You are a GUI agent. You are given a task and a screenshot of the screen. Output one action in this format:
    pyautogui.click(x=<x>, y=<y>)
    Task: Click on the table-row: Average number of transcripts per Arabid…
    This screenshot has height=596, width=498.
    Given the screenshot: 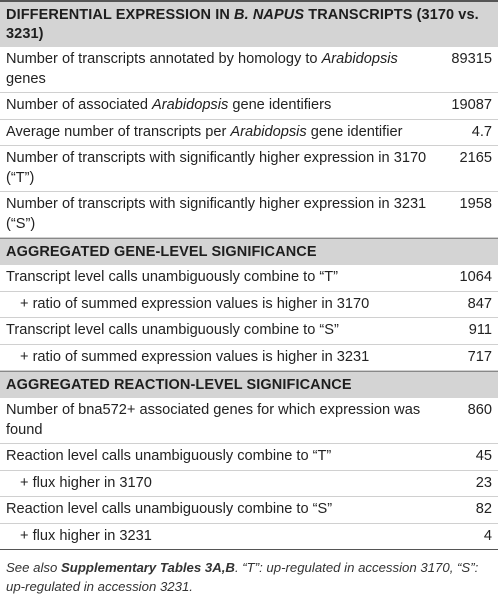 What is the action you would take?
    pyautogui.click(x=249, y=133)
    